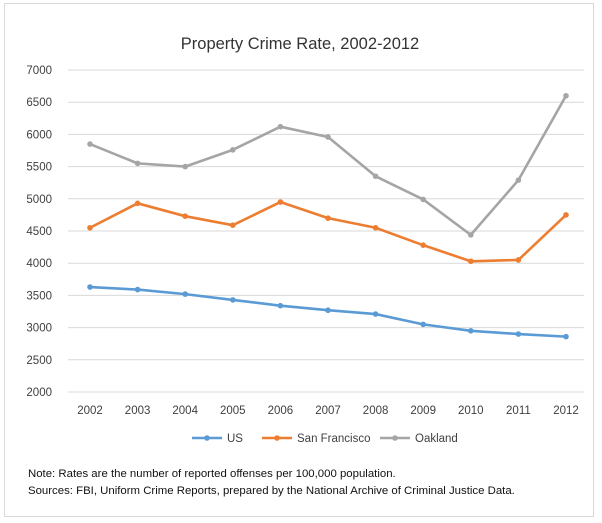 The width and height of the screenshot is (602, 523). What do you see at coordinates (334, 439) in the screenshot?
I see `legend-label: San Francisco` at bounding box center [334, 439].